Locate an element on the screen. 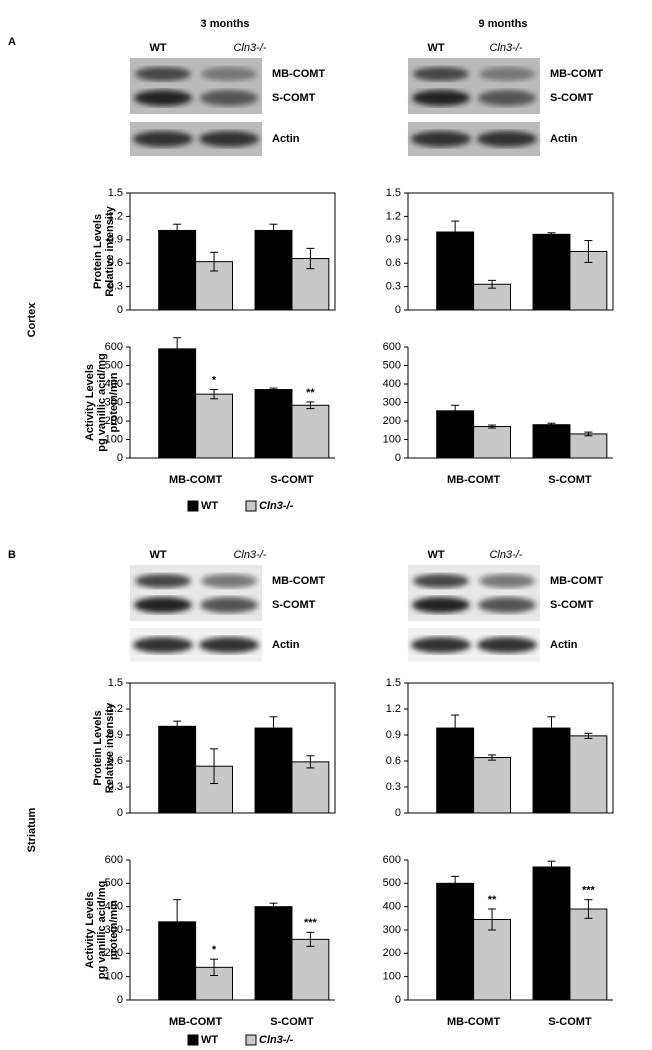 The image size is (652, 1050). legend-label: WT is located at coordinates (209, 1040).